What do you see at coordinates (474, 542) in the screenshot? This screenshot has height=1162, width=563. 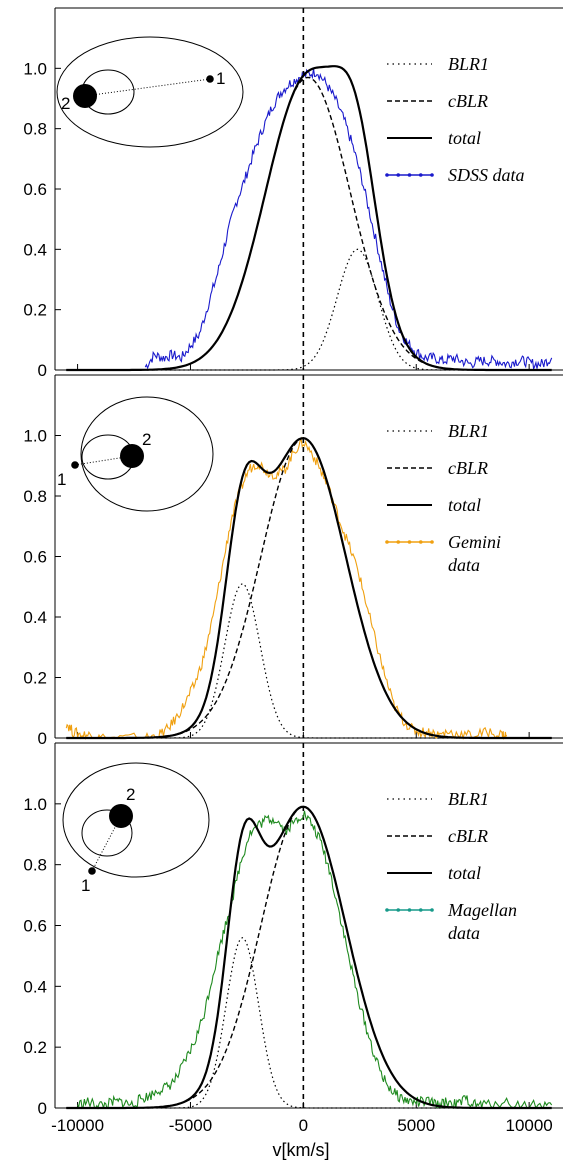 I see `legend-label: Gemini` at bounding box center [474, 542].